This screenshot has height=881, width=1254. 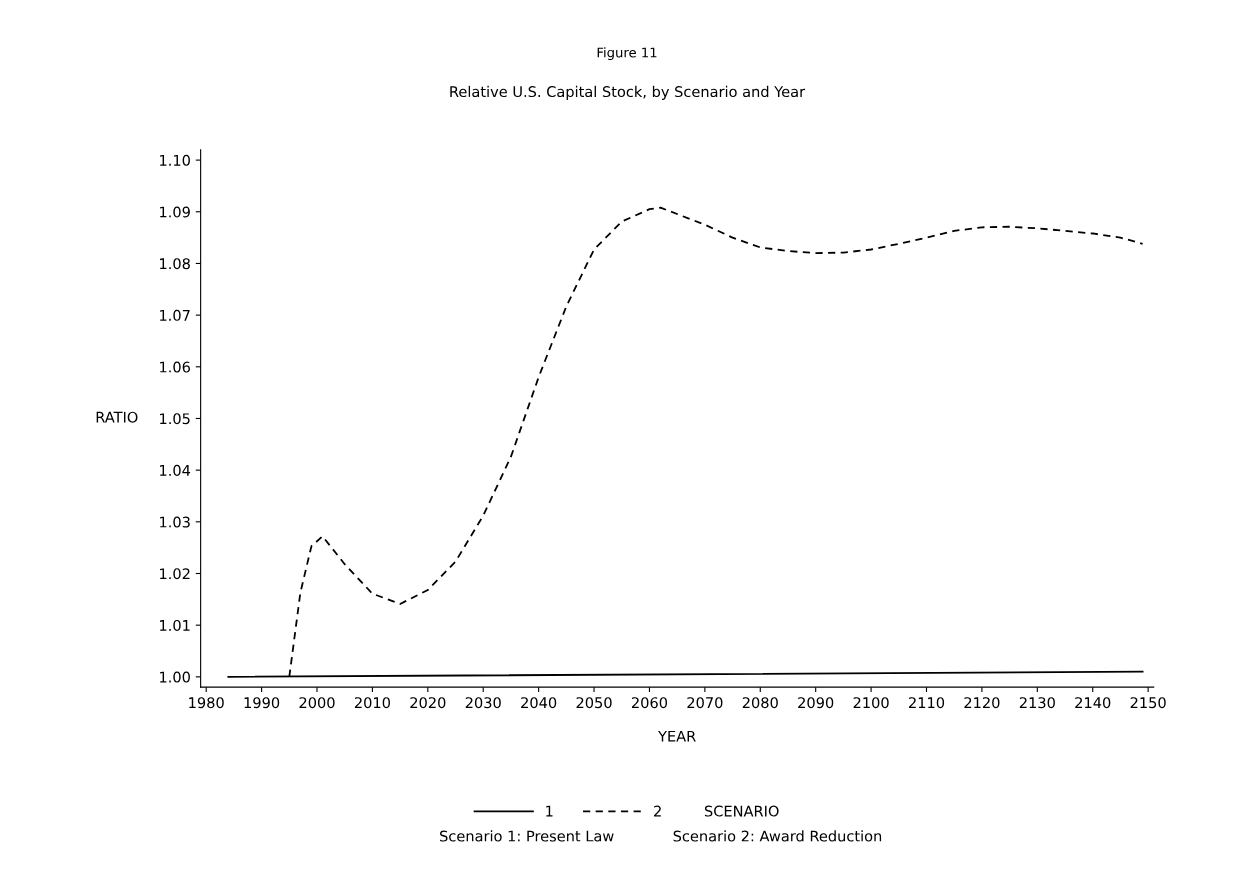 I want to click on x-tick-label: 2030, so click(x=483, y=703).